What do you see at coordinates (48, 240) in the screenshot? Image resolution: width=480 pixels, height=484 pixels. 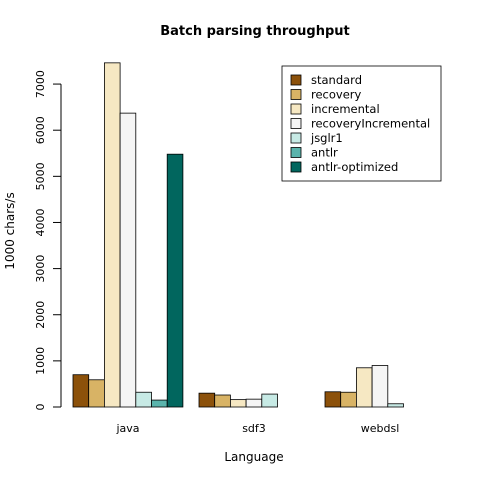 I see `y-axis: 0 1000 2000 3000 4000 5000 6000 7000` at bounding box center [48, 240].